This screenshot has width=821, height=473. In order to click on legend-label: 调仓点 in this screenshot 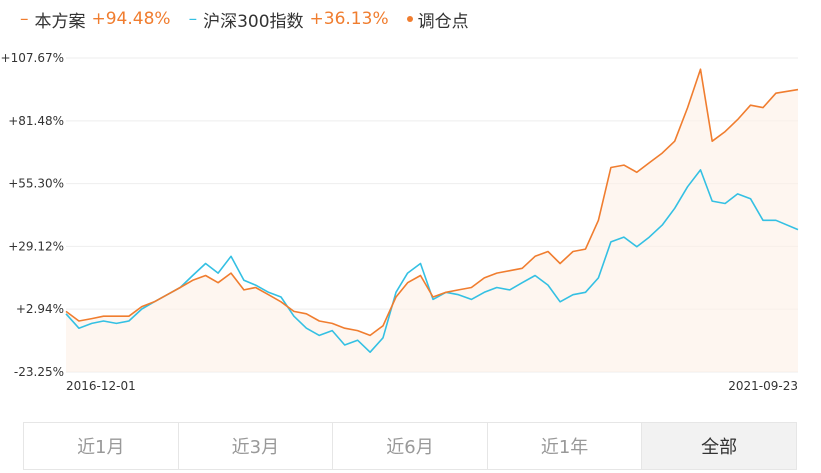, I will do `click(443, 21)`.